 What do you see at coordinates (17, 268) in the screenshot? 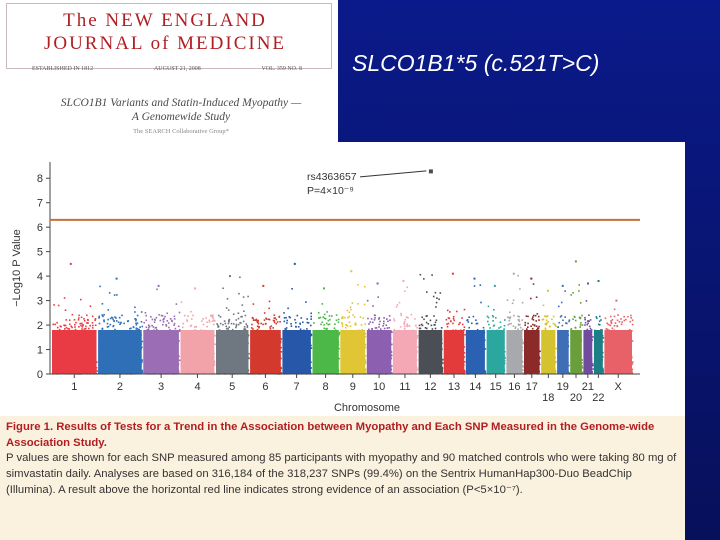
I see `y-axis-title: −Log10 P Value` at bounding box center [17, 268].